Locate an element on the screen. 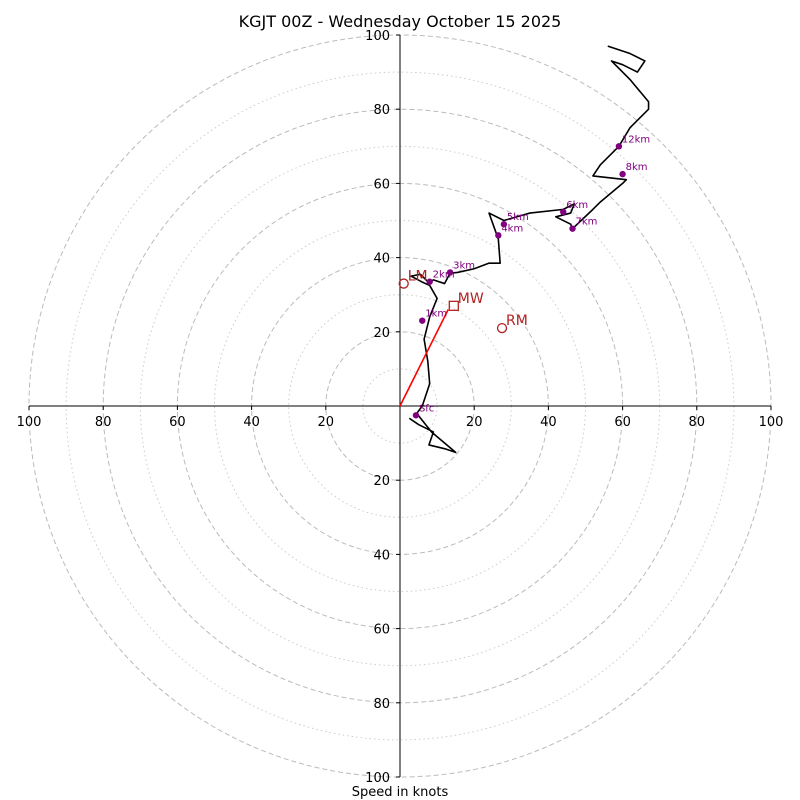  height-label: 4km is located at coordinates (512, 228).